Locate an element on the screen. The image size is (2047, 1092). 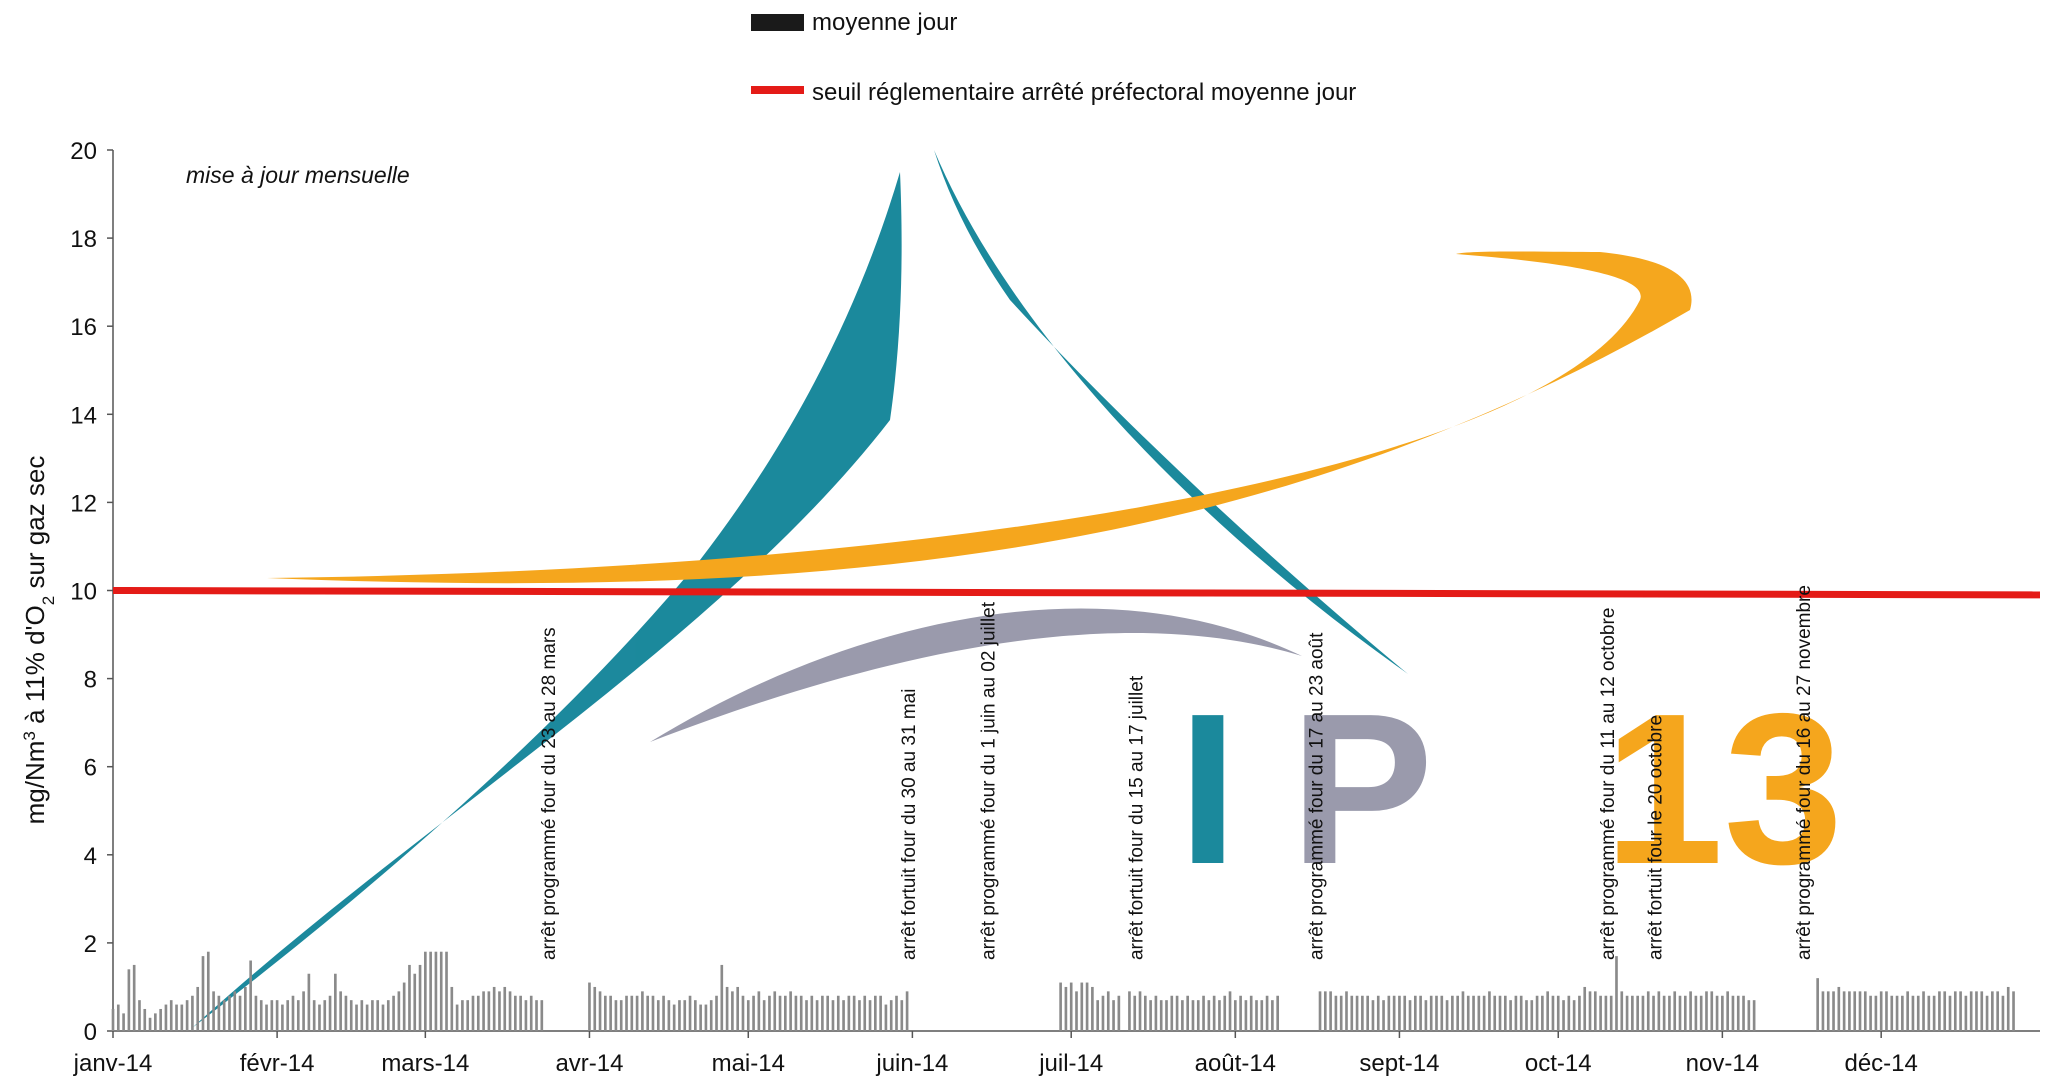
x-tick-label-0: janv-14 is located at coordinates (113, 1063).